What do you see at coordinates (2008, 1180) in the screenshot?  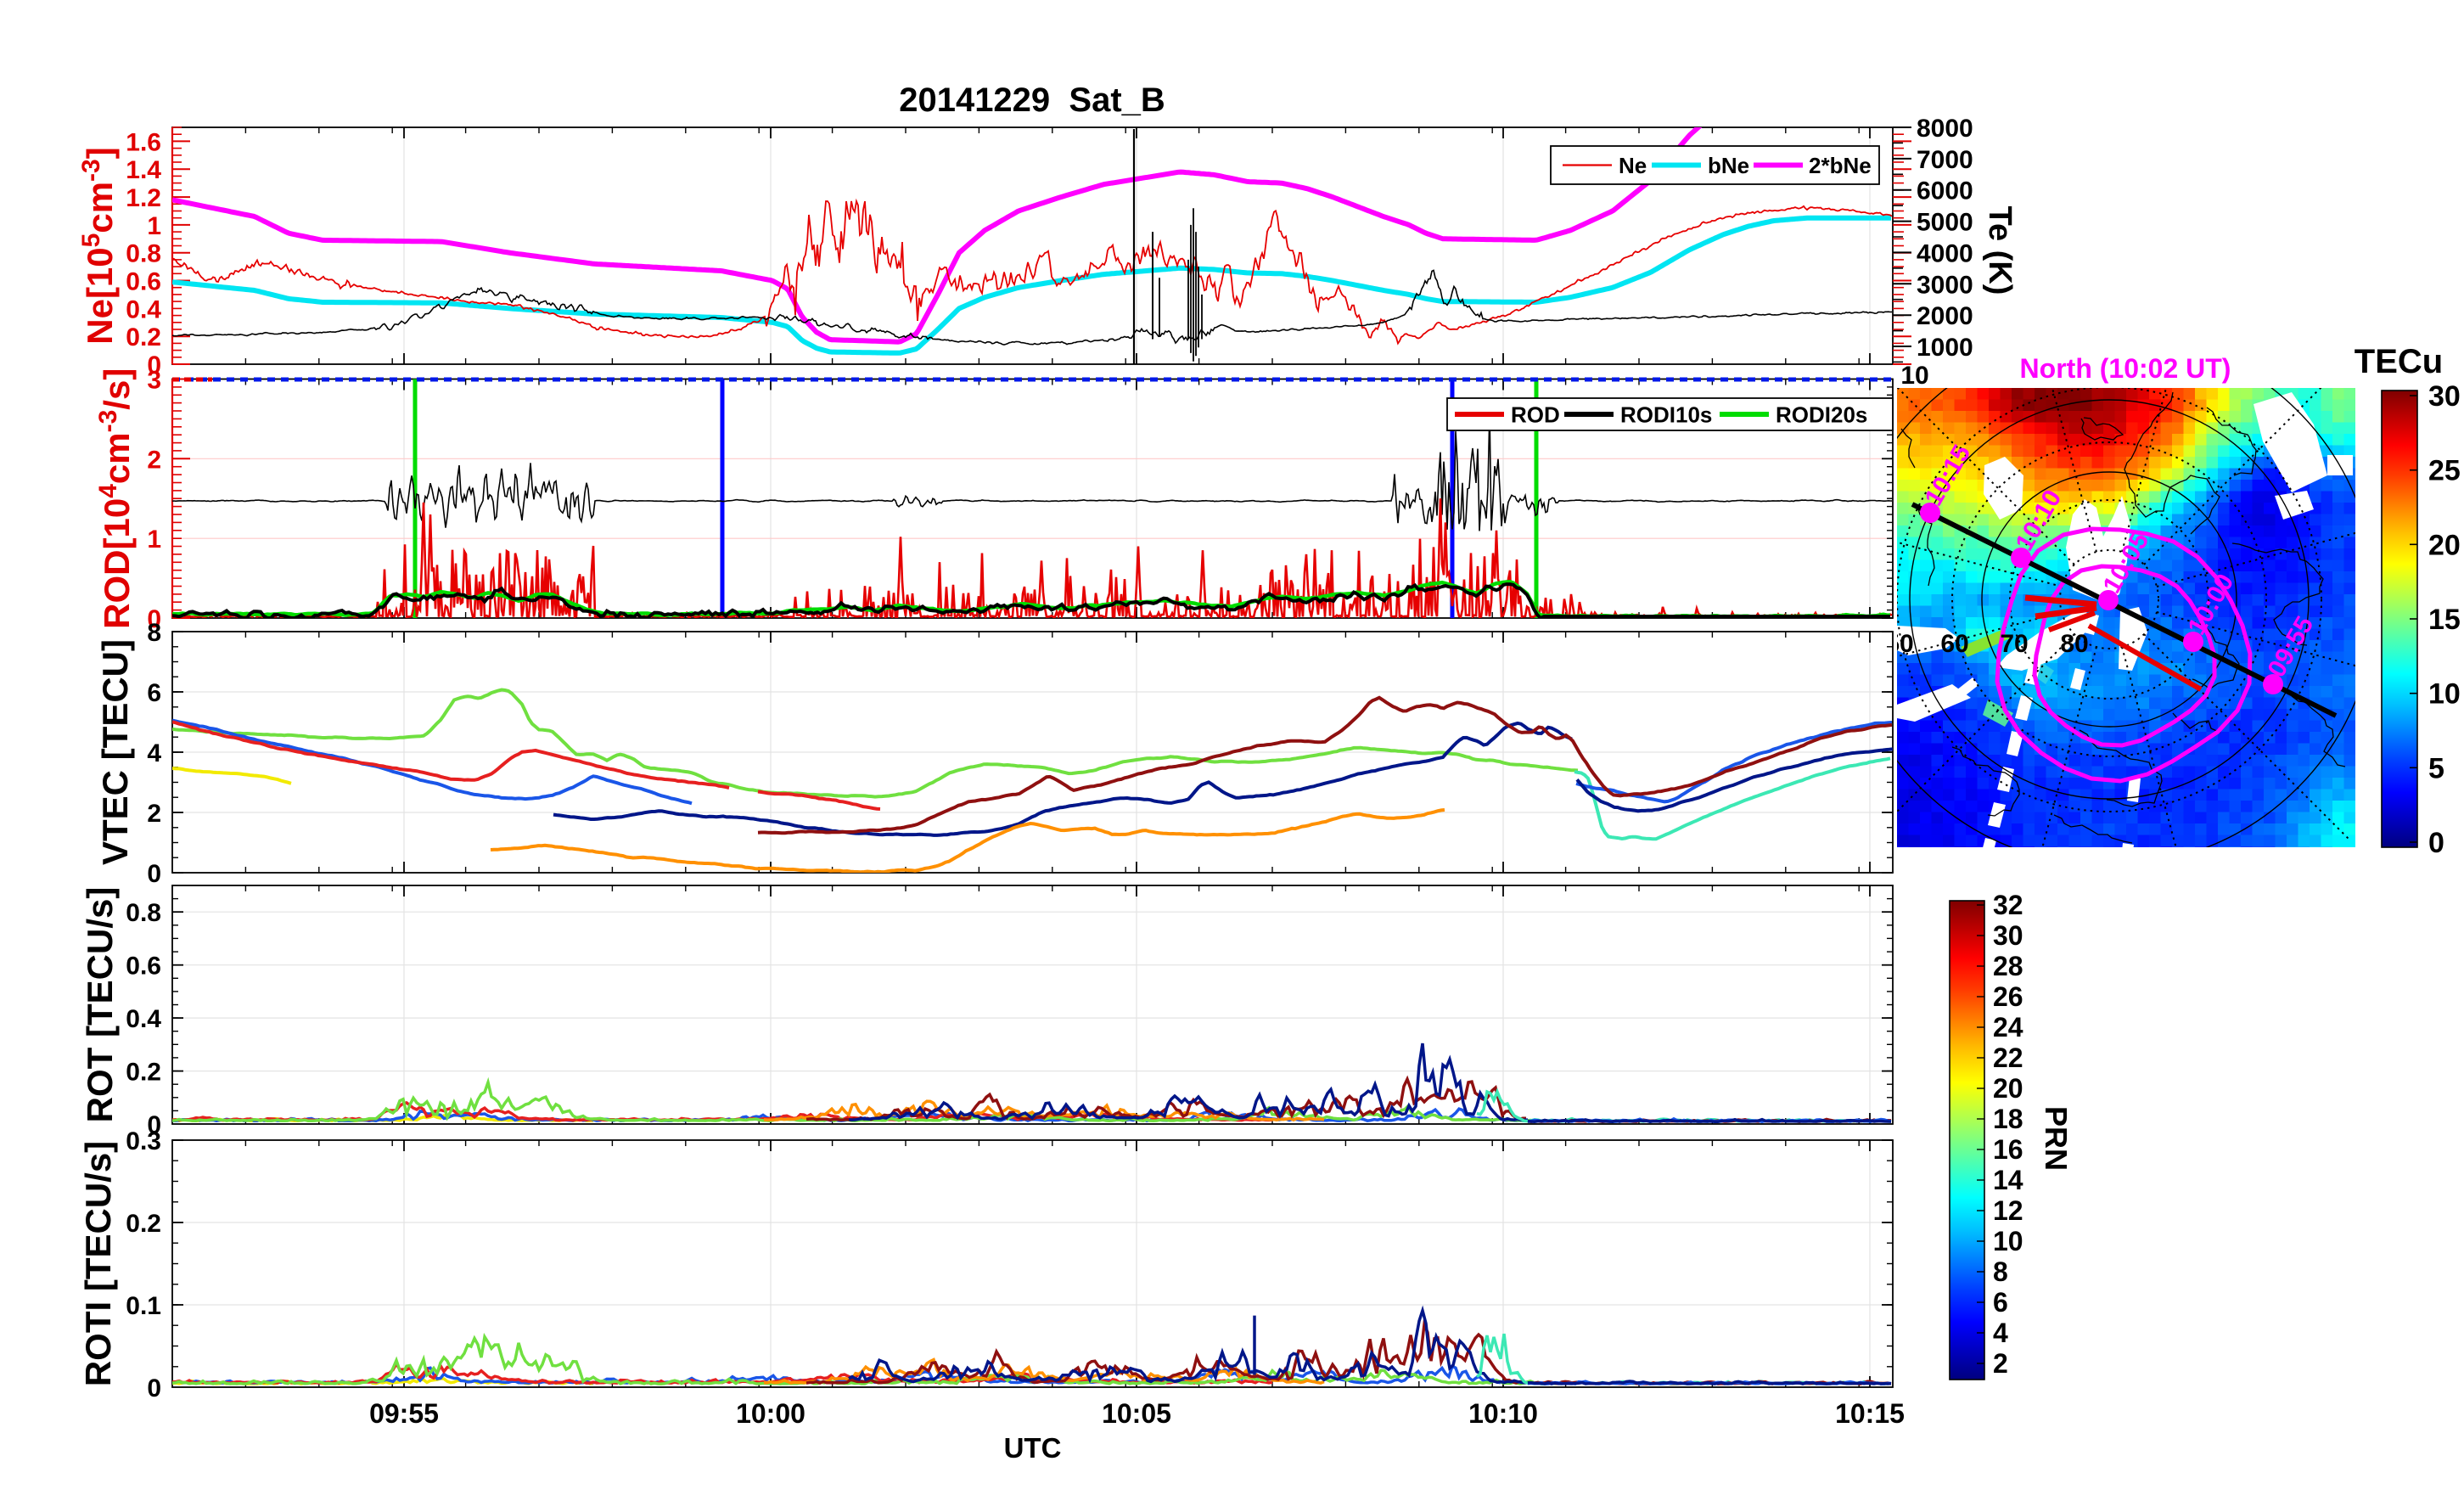 I see `svg-text: 14` at bounding box center [2008, 1180].